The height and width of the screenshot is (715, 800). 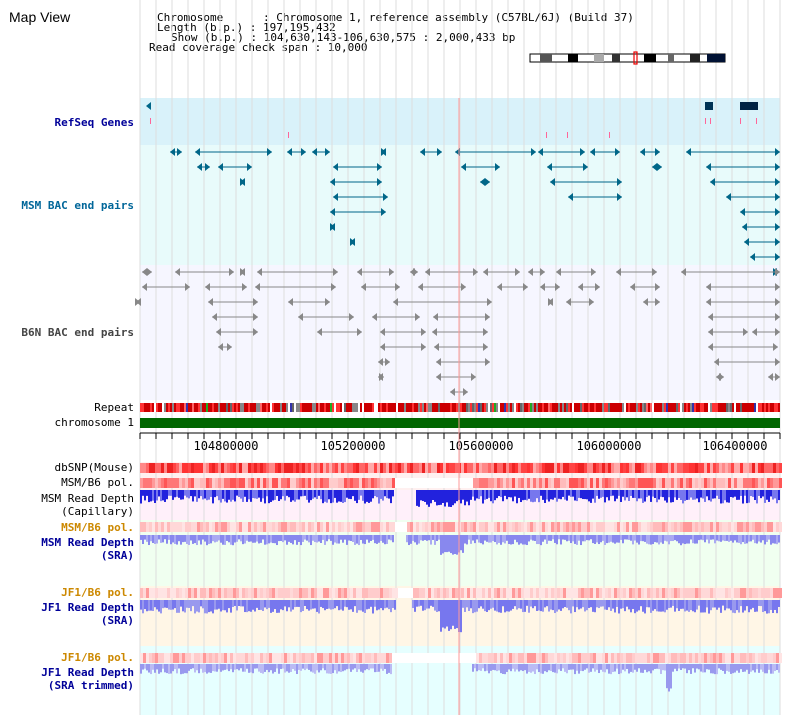 I want to click on refseq-genes-label: RefSeq Genes, so click(x=94, y=122).